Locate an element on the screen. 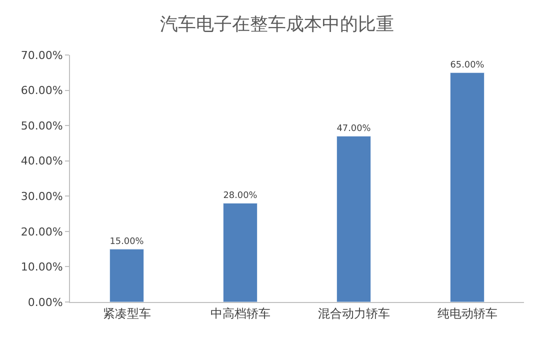 The width and height of the screenshot is (554, 347). y-tick-label: 50.00% is located at coordinates (41, 125).